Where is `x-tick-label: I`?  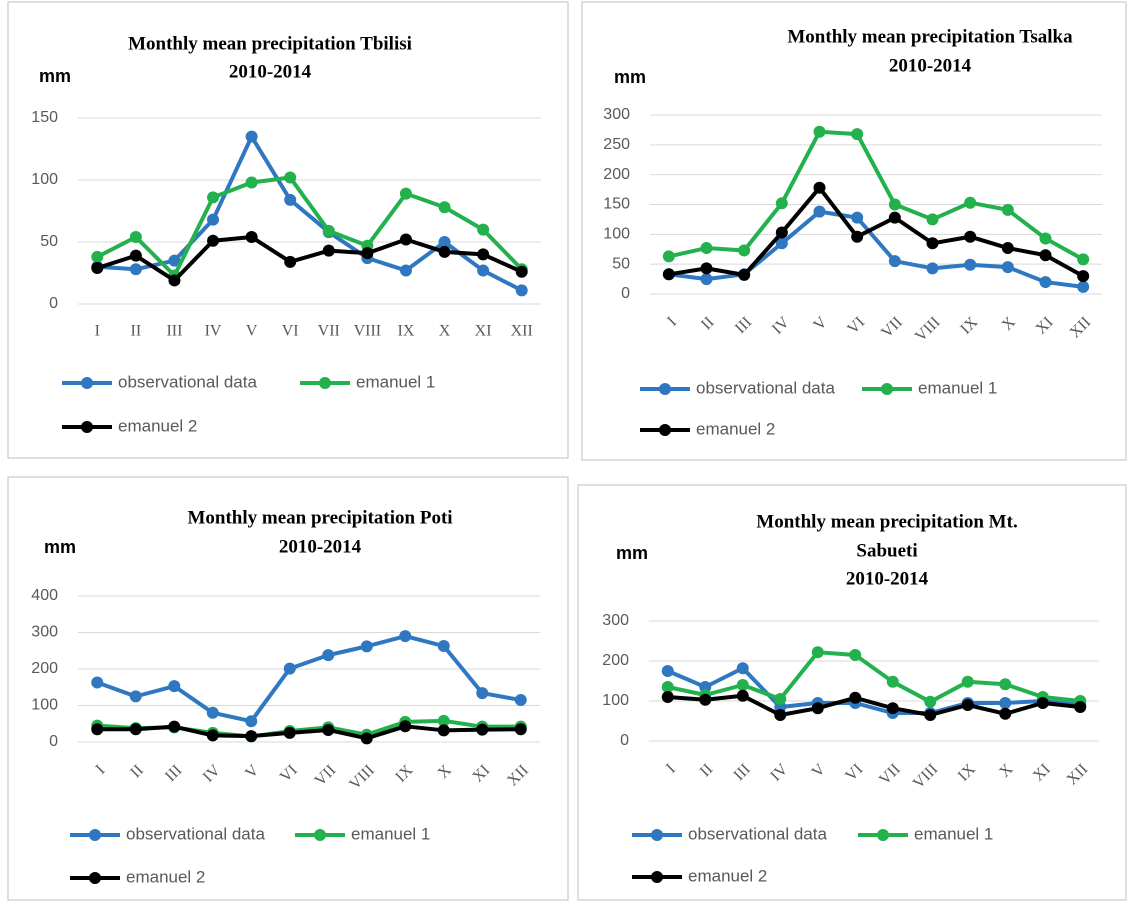 x-tick-label: I is located at coordinates (671, 769).